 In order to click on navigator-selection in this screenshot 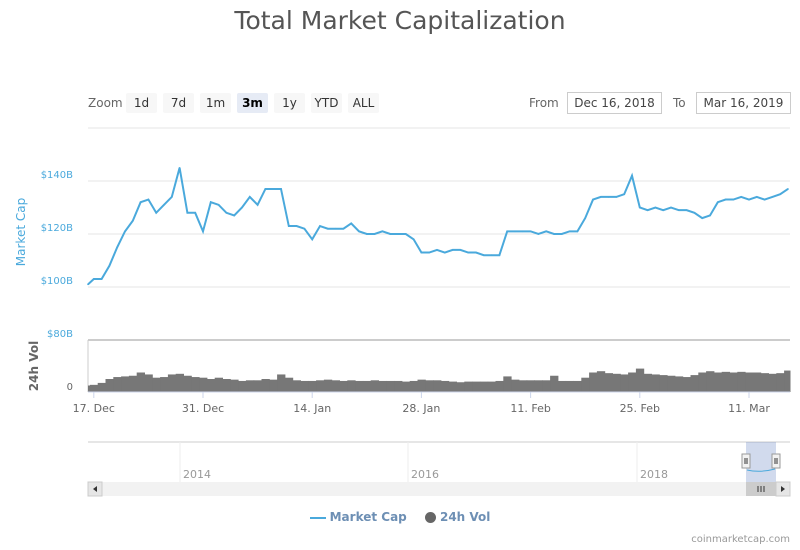, I will do `click(761, 462)`.